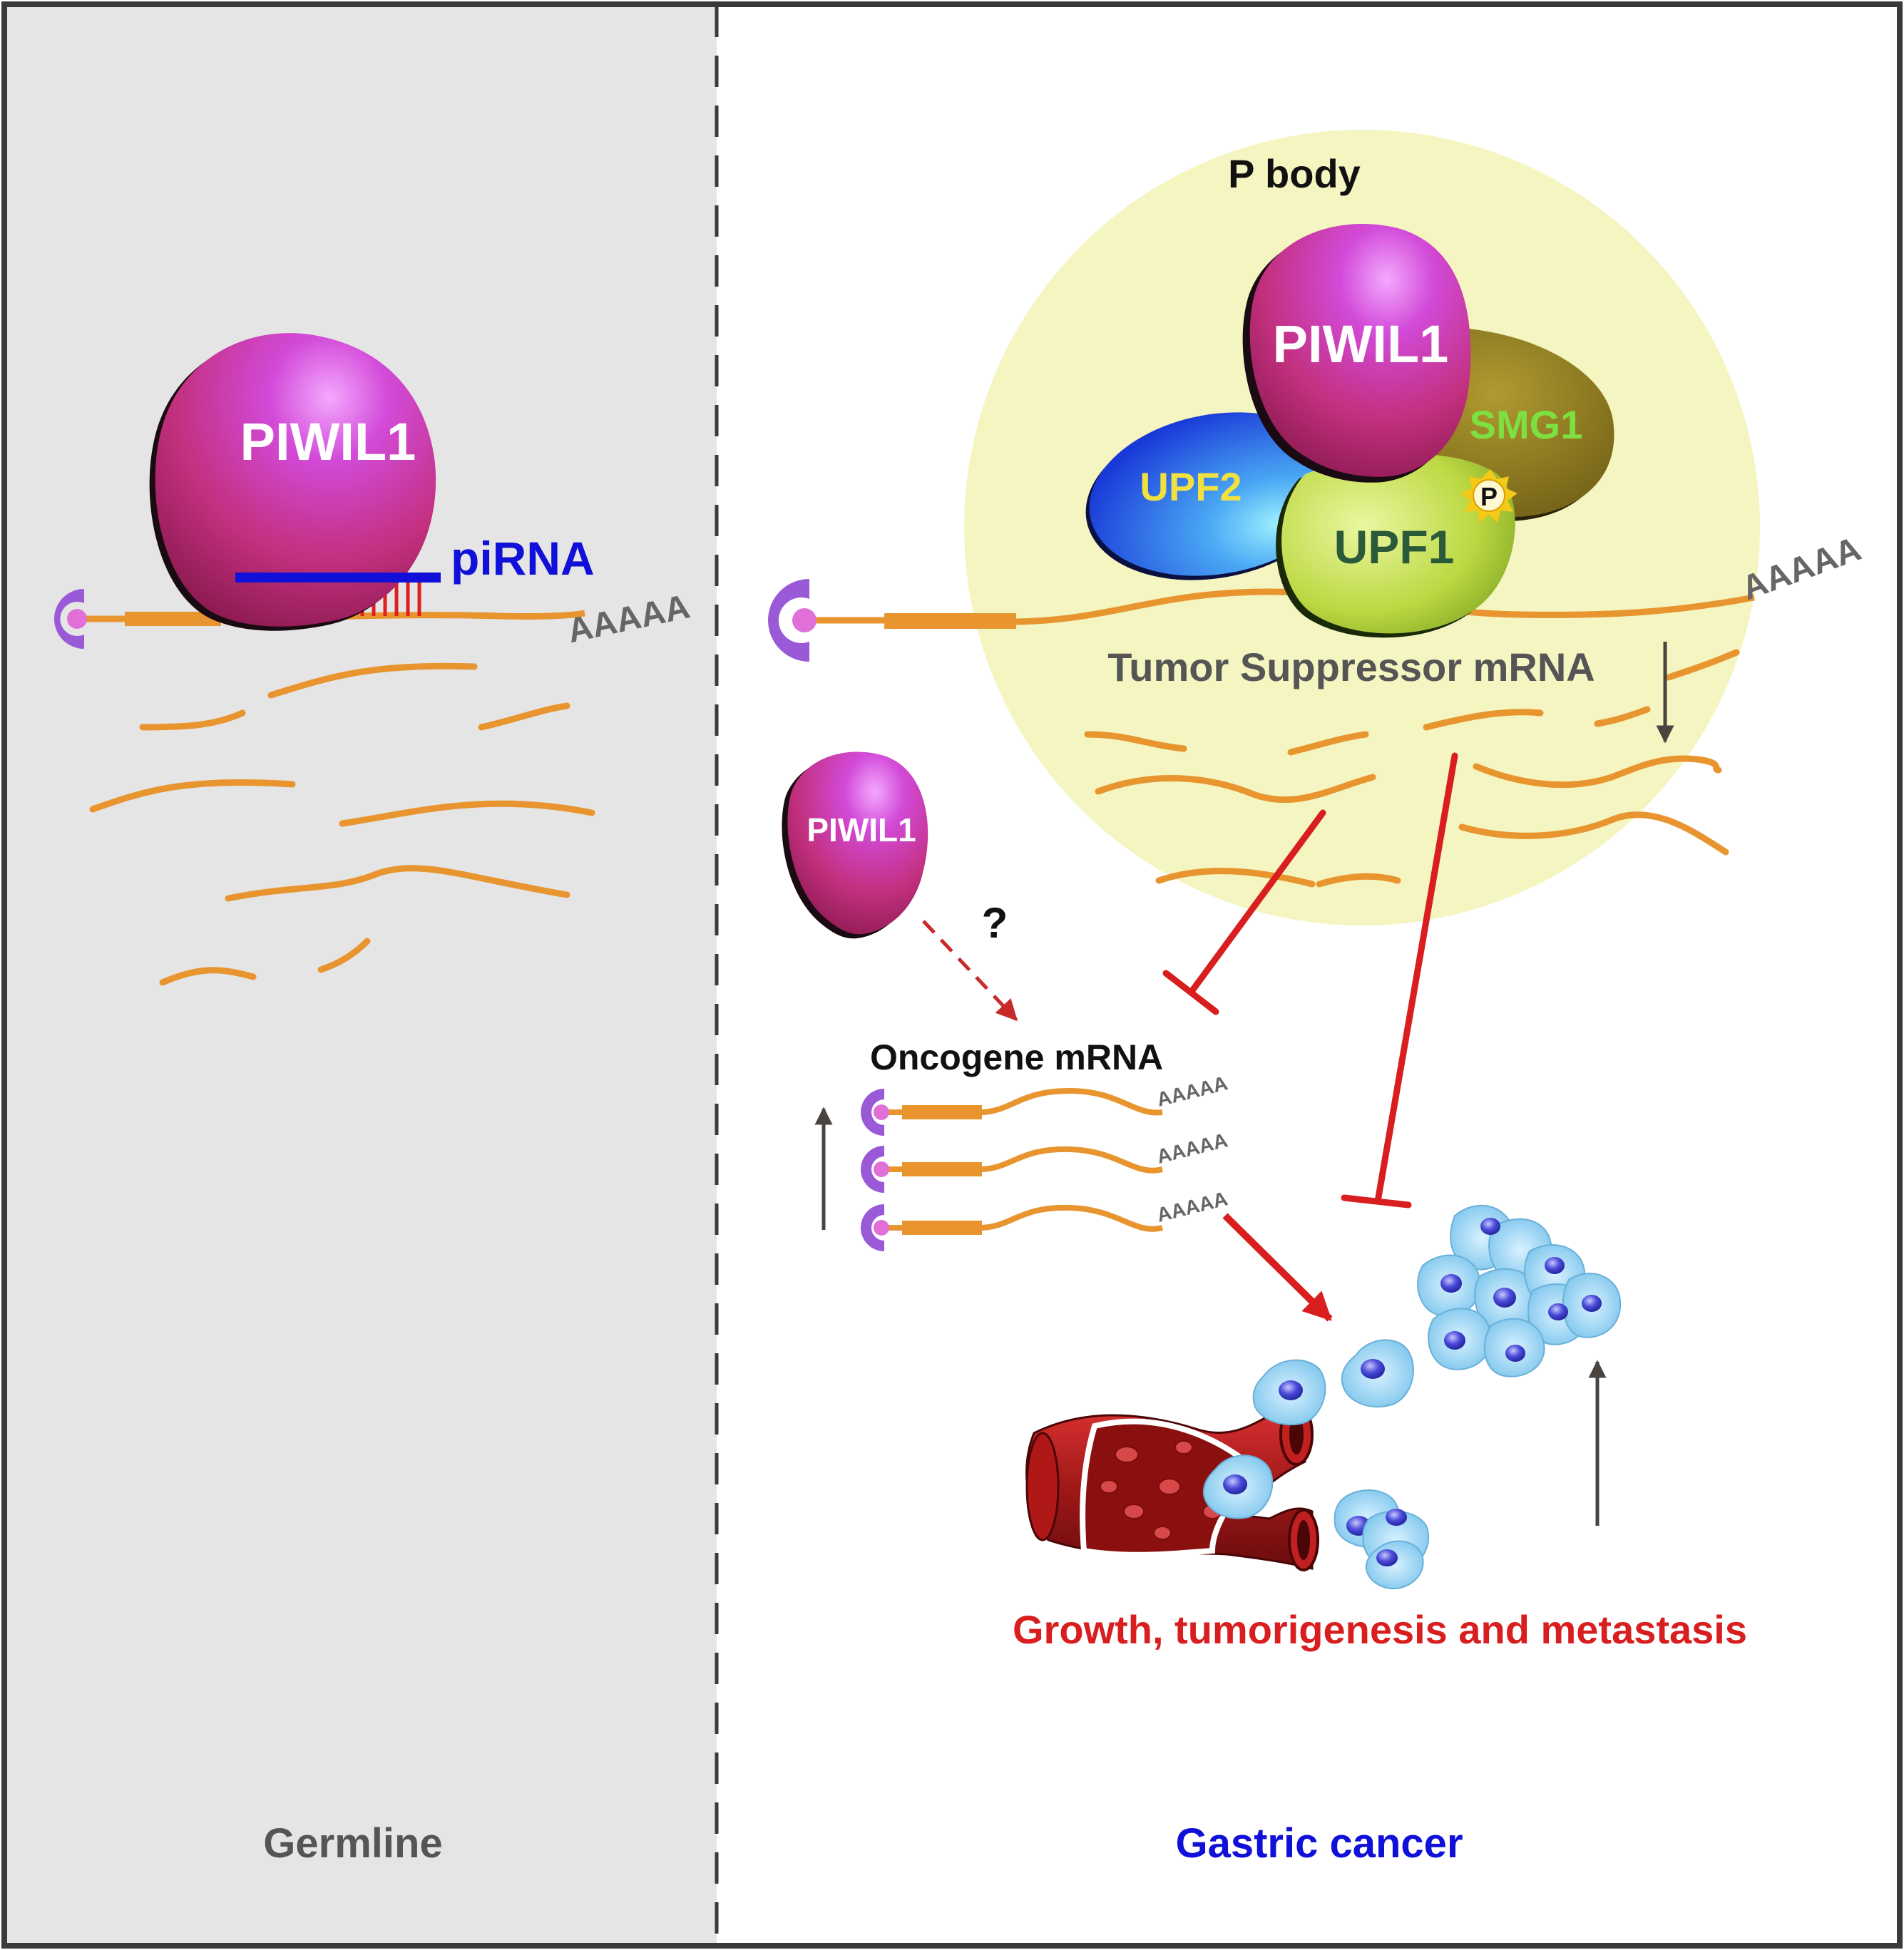 The image size is (1904, 1950). Describe the element at coordinates (1256, 902) in the screenshot. I see `inhibit-oncogene` at that location.